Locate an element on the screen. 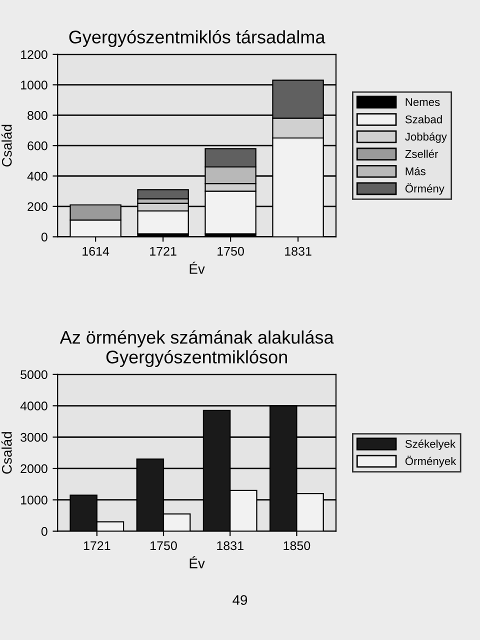  y-tick-label: 1200 is located at coordinates (34, 55).